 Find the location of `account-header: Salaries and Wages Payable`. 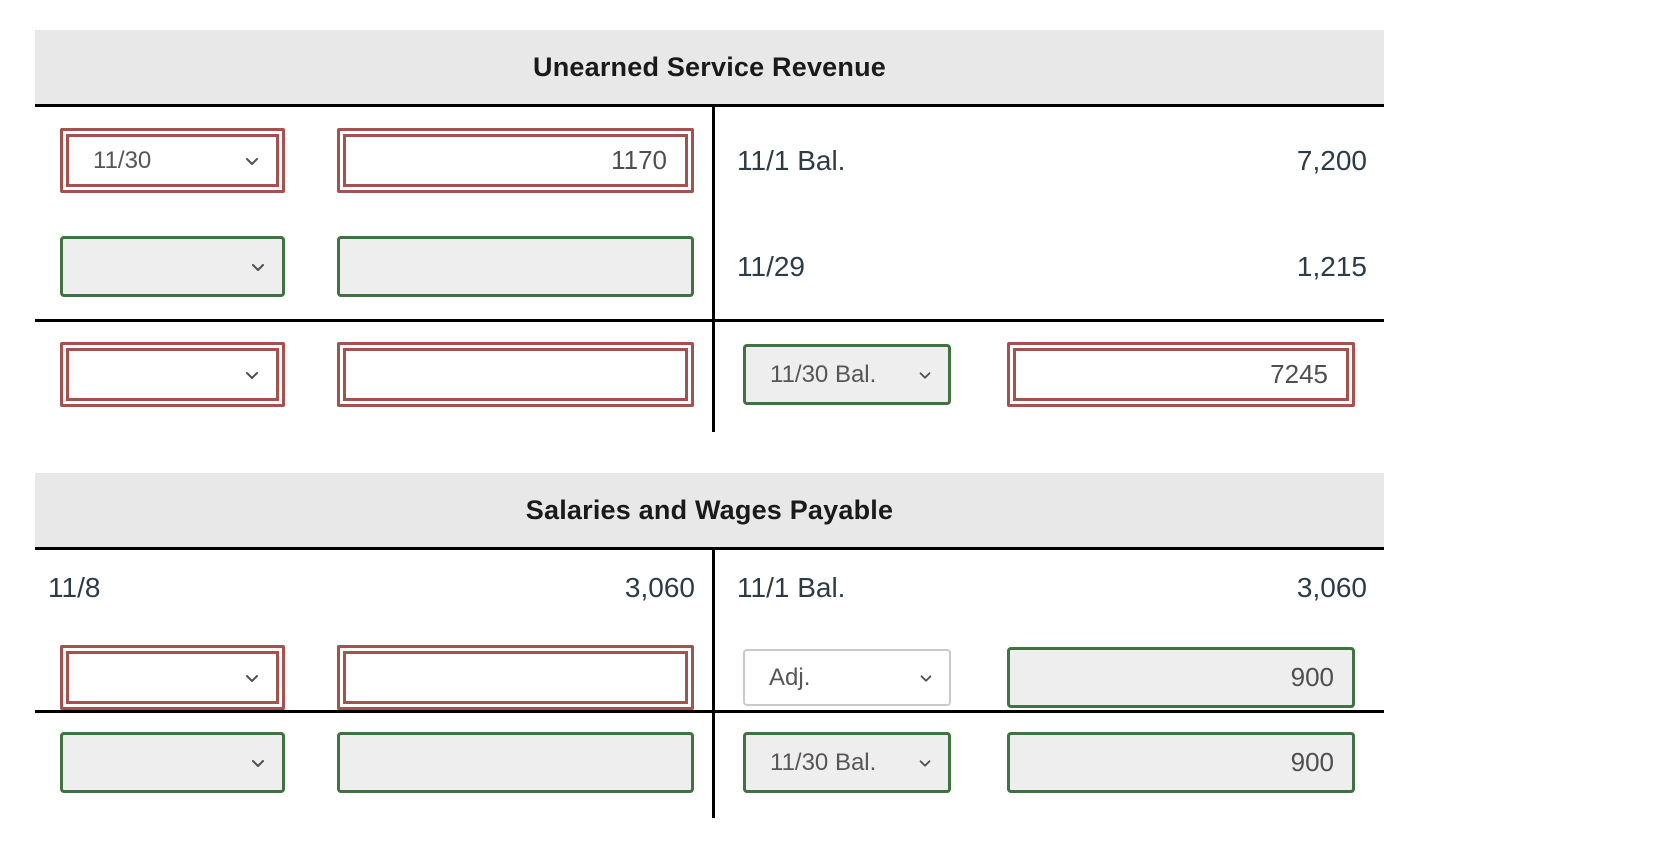

account-header: Salaries and Wages Payable is located at coordinates (709, 511).